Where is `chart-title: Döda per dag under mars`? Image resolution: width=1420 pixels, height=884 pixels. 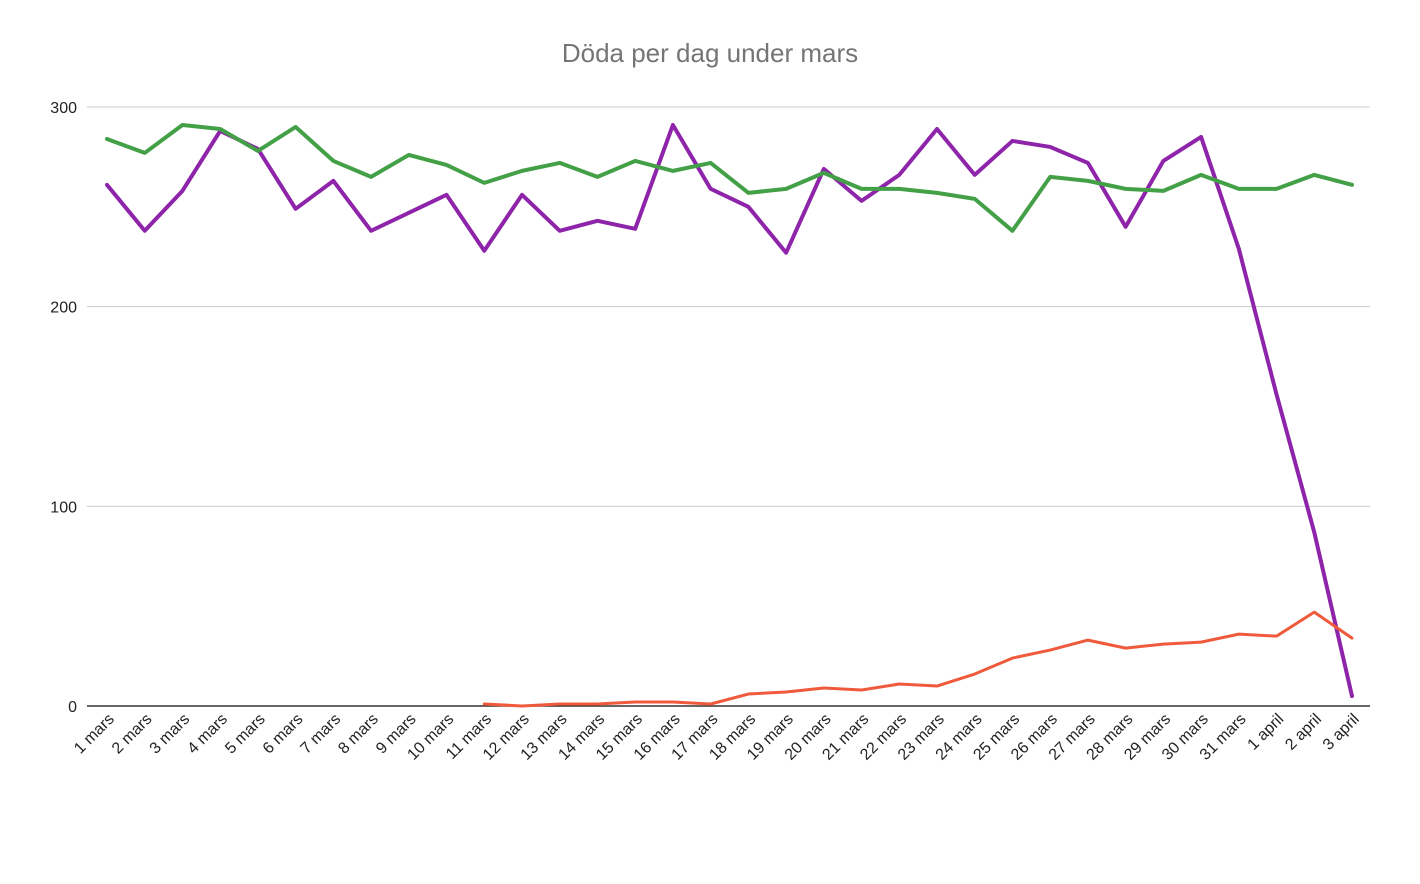 chart-title: Döda per dag under mars is located at coordinates (710, 53).